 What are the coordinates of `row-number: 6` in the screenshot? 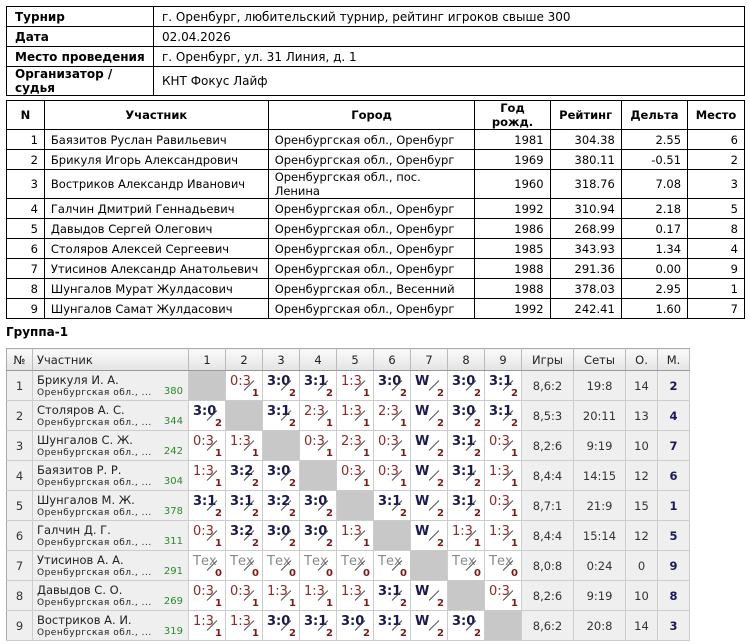 It's located at (19, 535).